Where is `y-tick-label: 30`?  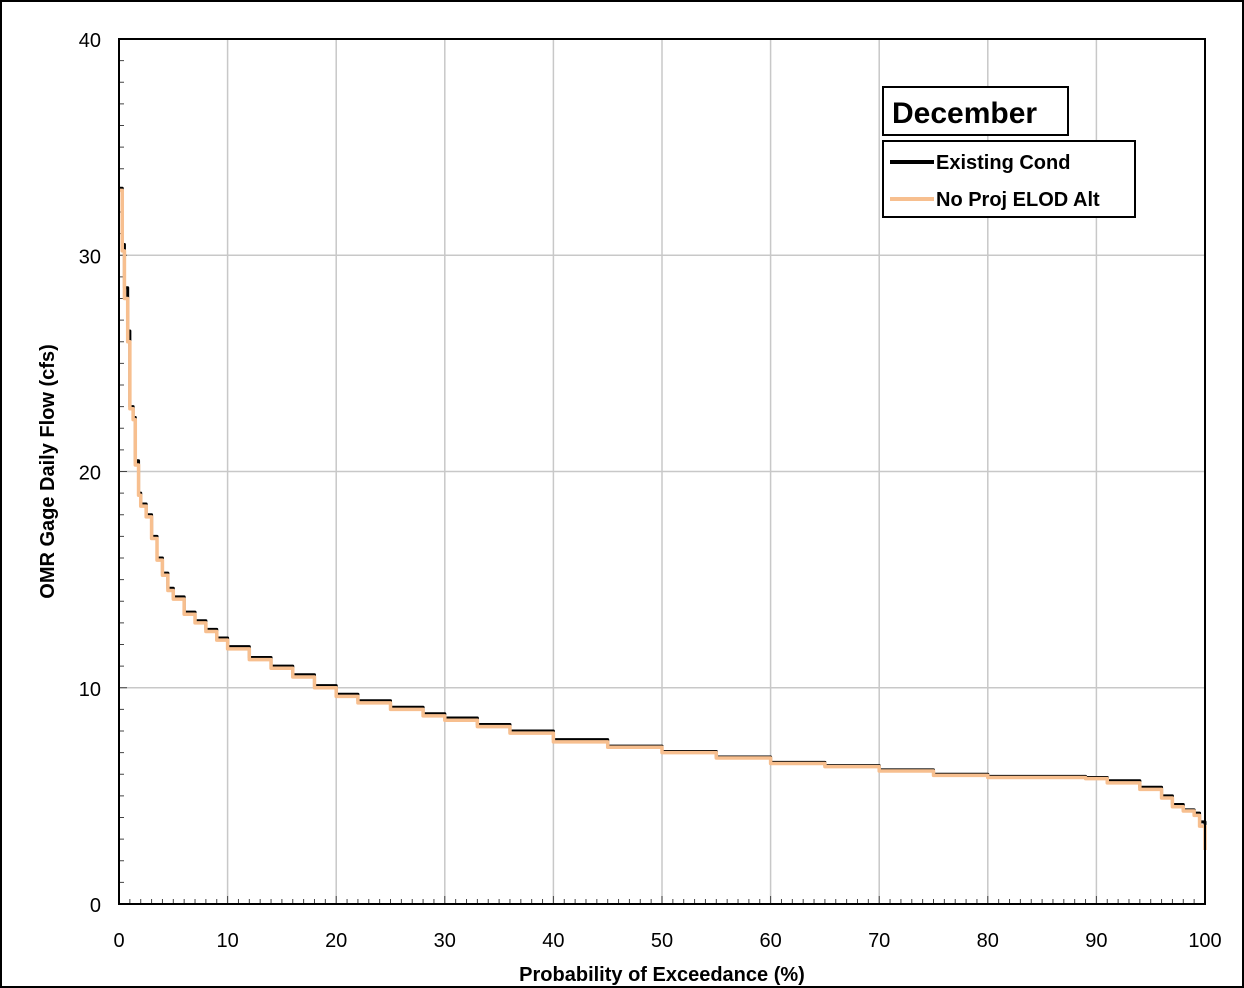
y-tick-label: 30 is located at coordinates (90, 257).